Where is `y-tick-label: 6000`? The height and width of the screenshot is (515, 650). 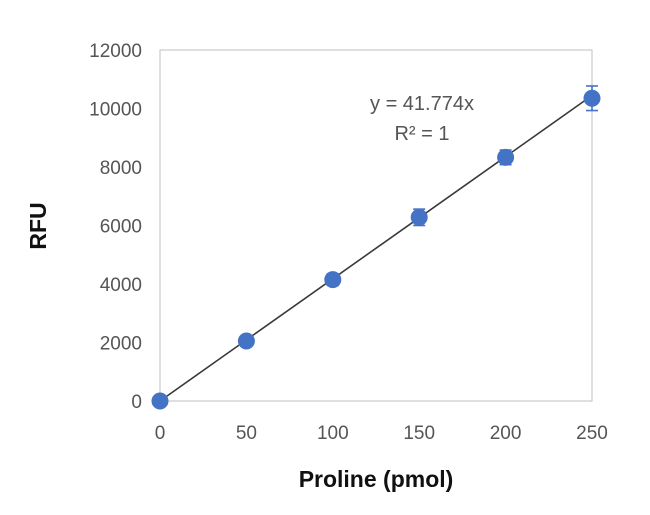 y-tick-label: 6000 is located at coordinates (121, 227).